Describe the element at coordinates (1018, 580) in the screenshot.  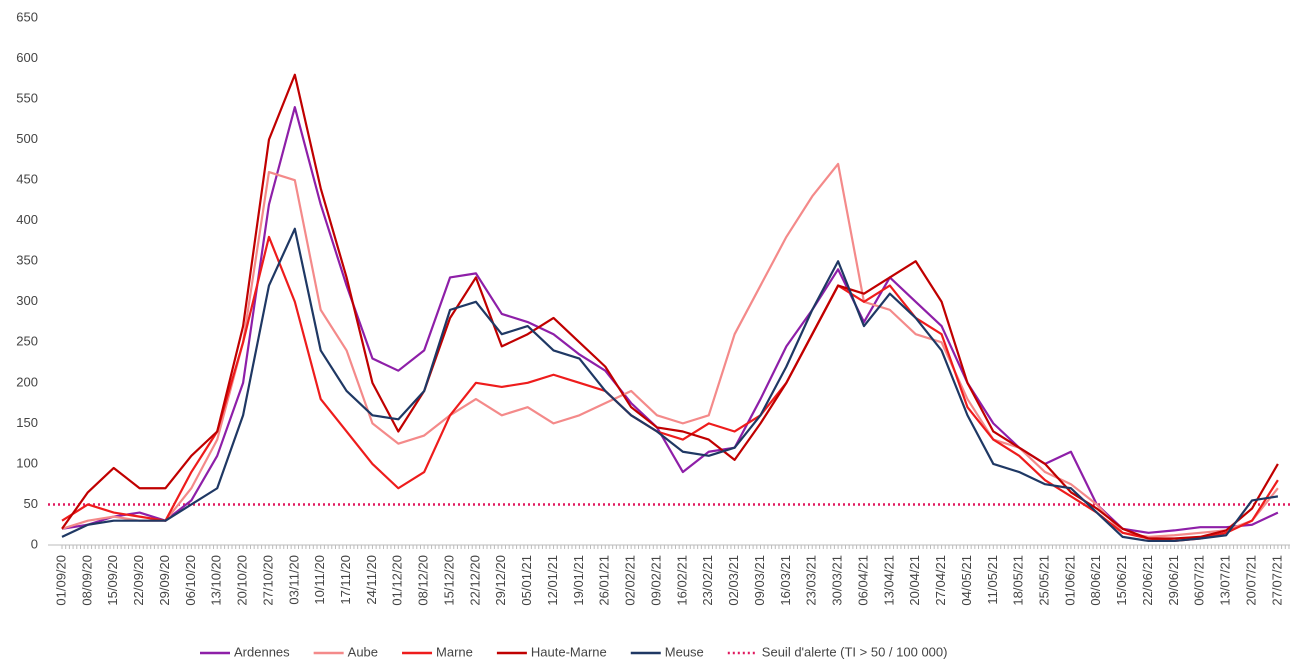
I see `x-tick-label: 18/05/21` at that location.